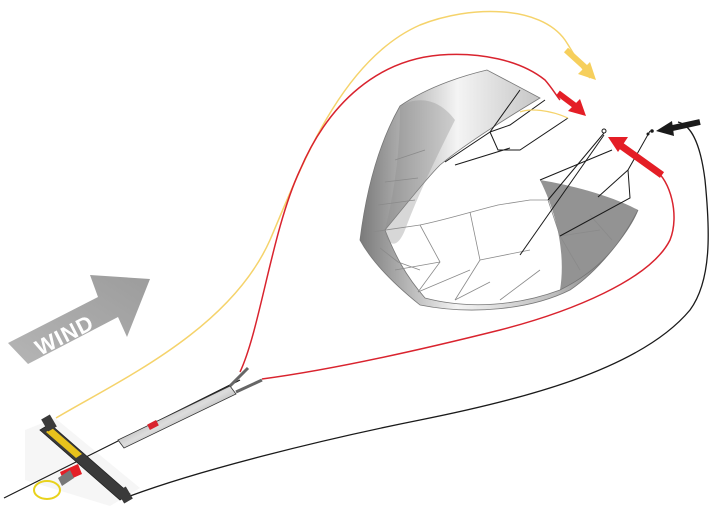 The image size is (712, 506). Describe the element at coordinates (571, 103) in the screenshot. I see `arrow-red-top` at that location.